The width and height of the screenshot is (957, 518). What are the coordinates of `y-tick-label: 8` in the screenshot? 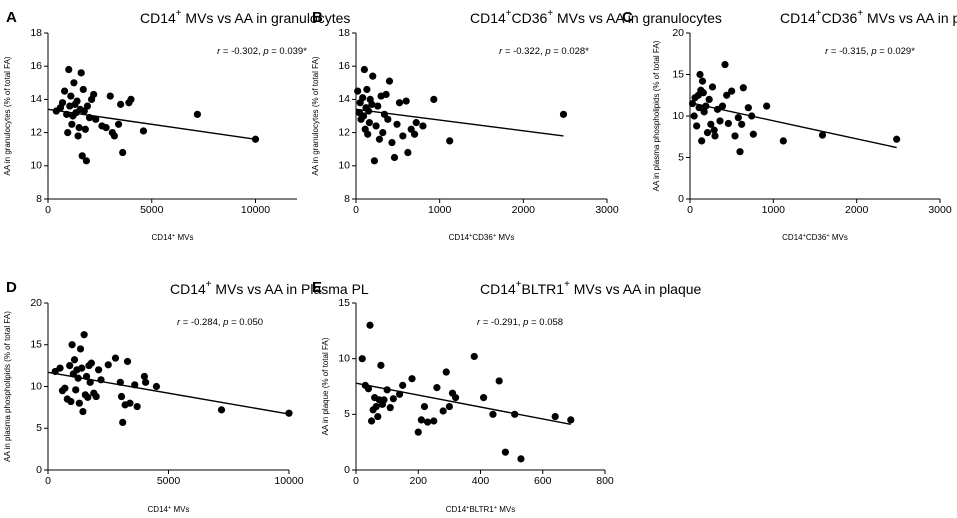 It's located at (39, 199).